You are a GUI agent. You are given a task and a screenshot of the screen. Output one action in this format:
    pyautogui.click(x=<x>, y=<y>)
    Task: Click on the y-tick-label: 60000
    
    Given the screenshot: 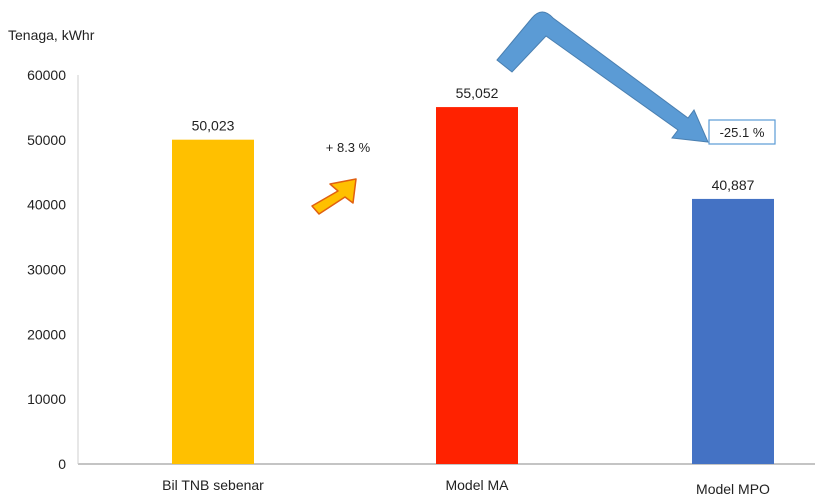 What is the action you would take?
    pyautogui.click(x=46, y=75)
    